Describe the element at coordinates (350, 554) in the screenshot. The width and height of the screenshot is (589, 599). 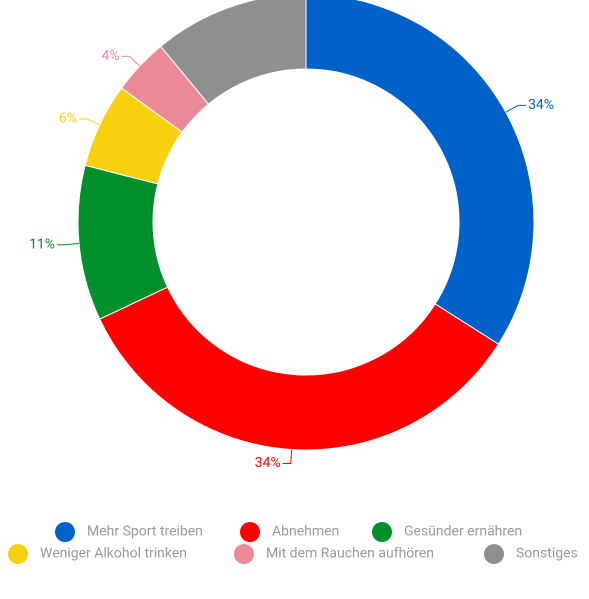
I see `legend-label: Mit dem Rauchen aufhören` at that location.